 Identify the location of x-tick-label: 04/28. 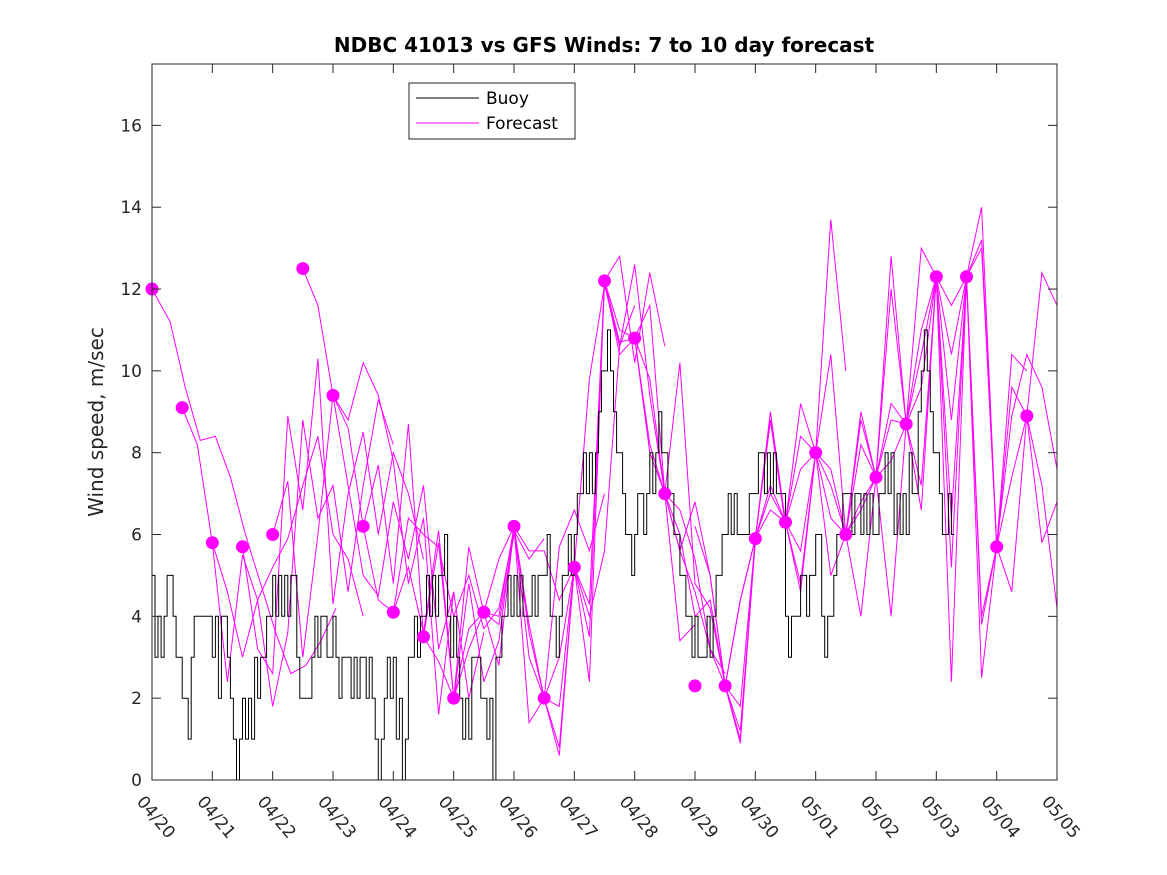
(638, 817).